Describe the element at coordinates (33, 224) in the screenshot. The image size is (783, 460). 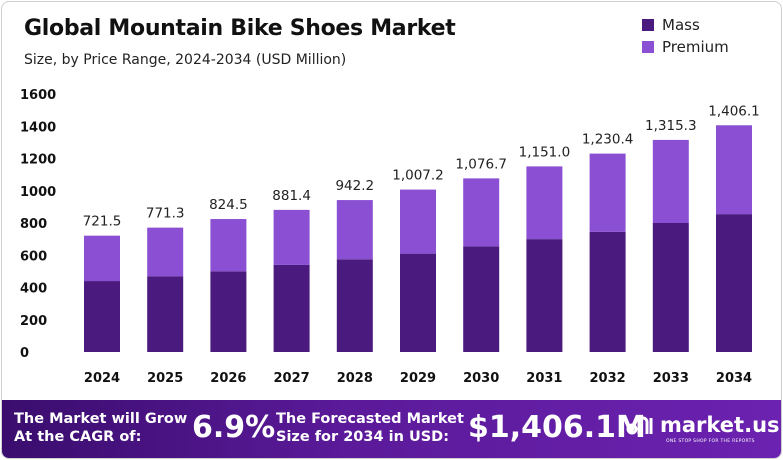
I see `y-tick-label: 800` at that location.